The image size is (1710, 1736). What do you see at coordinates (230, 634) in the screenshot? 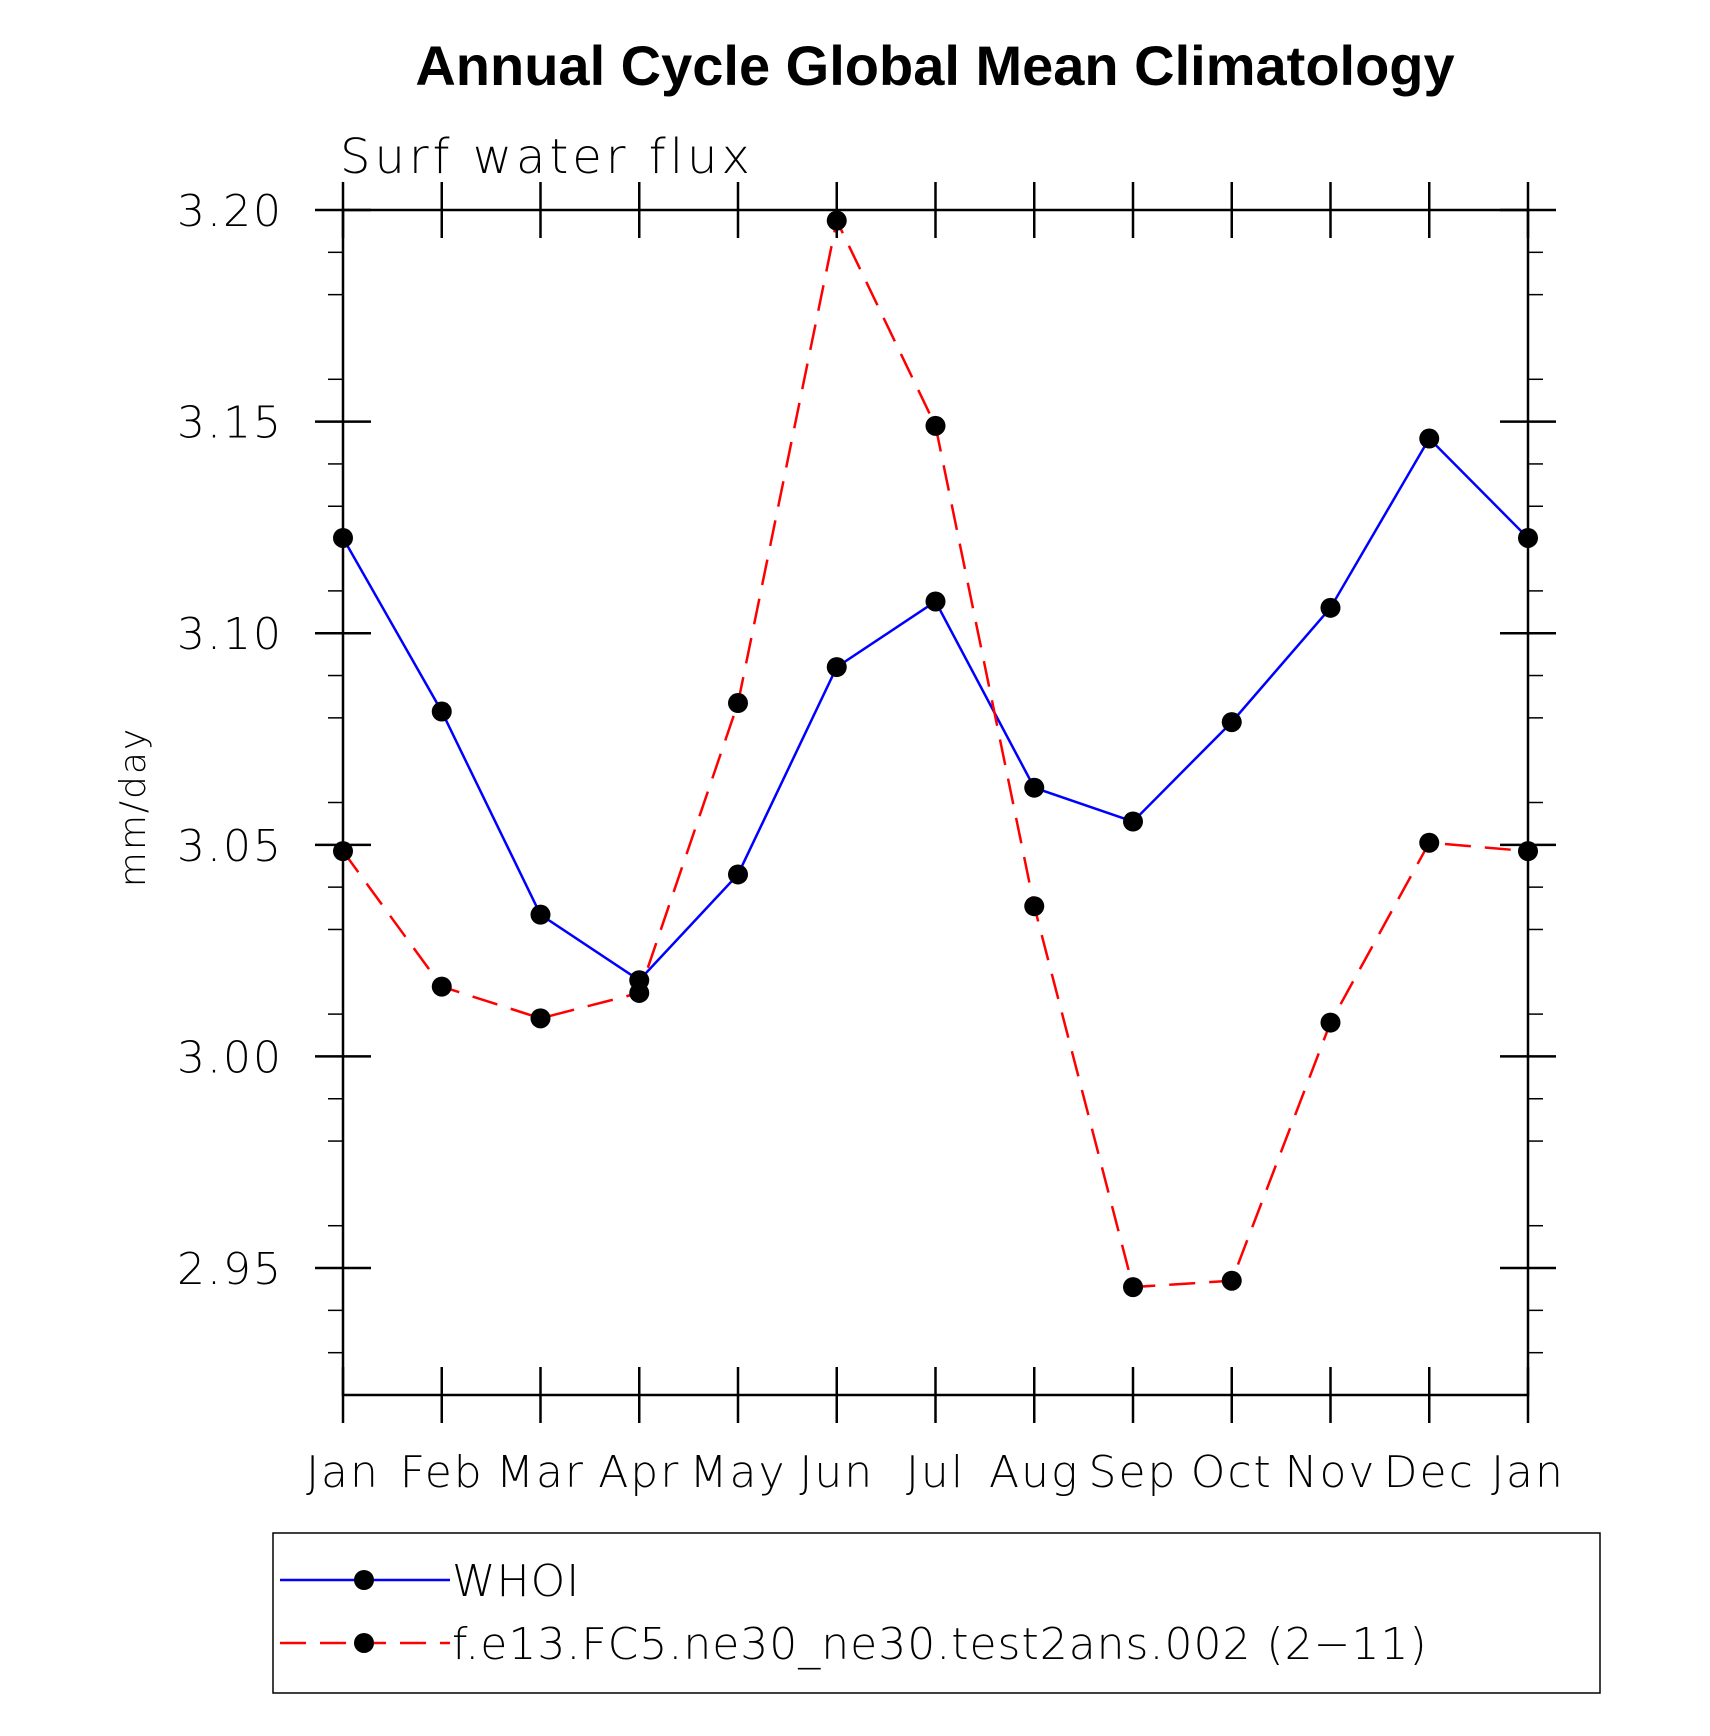
I see `y-tick-label: 3.10` at bounding box center [230, 634].